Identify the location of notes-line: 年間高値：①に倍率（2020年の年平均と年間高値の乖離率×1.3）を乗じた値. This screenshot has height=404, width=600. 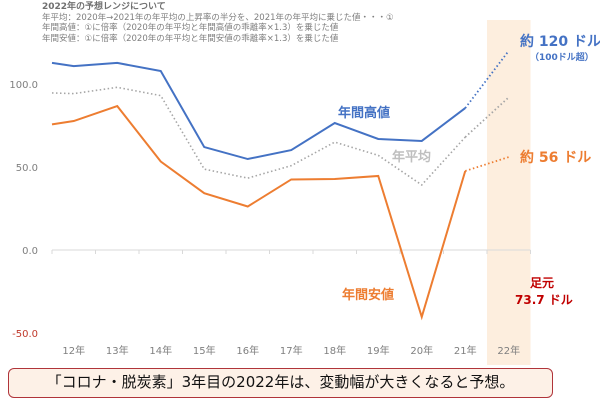
(190, 28).